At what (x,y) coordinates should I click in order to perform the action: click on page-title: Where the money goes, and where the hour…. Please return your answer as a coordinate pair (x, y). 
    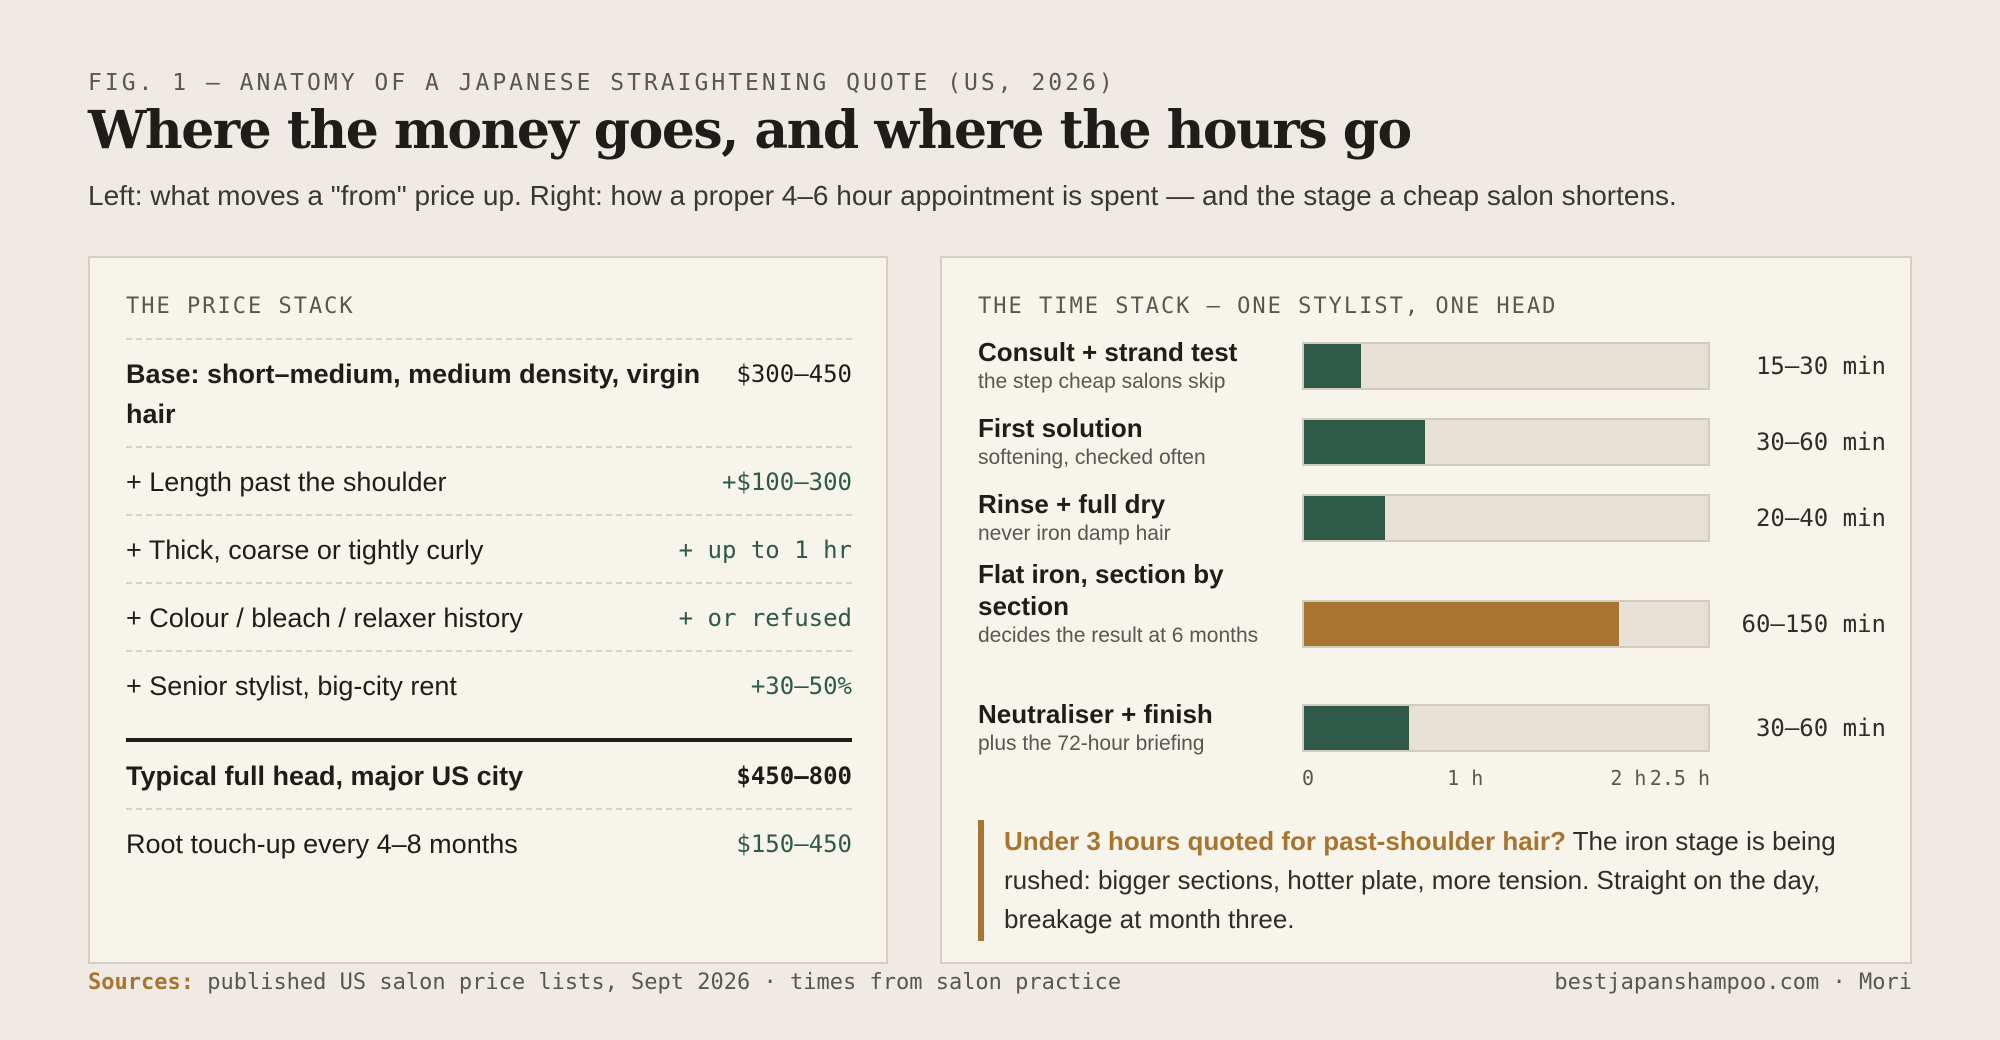
    Looking at the image, I should click on (750, 130).